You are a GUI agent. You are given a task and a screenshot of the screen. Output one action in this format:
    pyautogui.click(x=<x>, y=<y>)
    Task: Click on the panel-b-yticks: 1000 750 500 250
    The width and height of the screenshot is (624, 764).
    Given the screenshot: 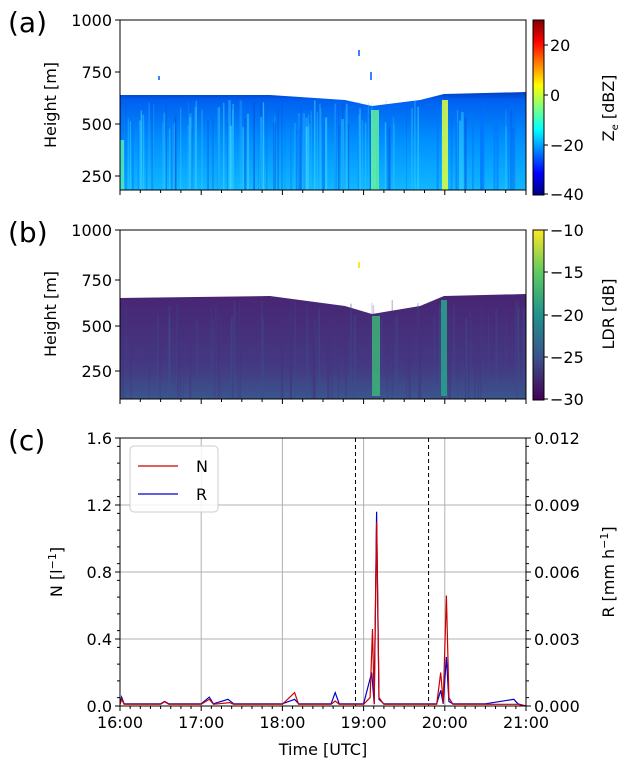 What is the action you would take?
    pyautogui.click(x=95, y=301)
    